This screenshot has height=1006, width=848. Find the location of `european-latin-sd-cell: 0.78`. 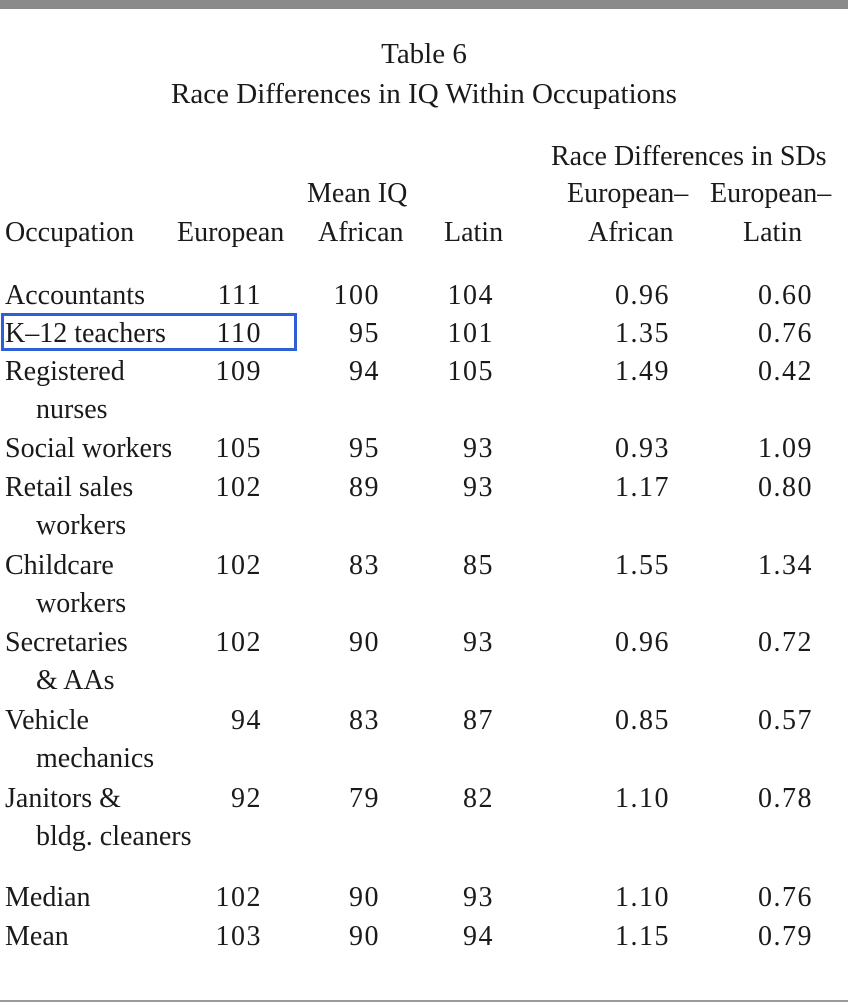

european-latin-sd-cell: 0.78 is located at coordinates (785, 798).